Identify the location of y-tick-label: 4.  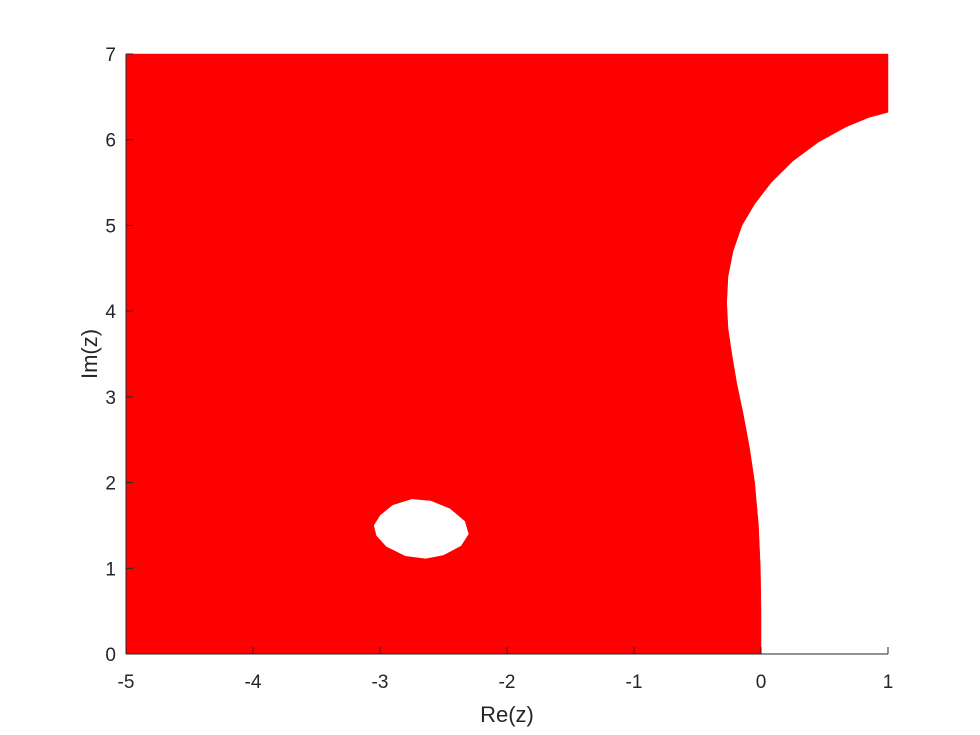
(110, 312).